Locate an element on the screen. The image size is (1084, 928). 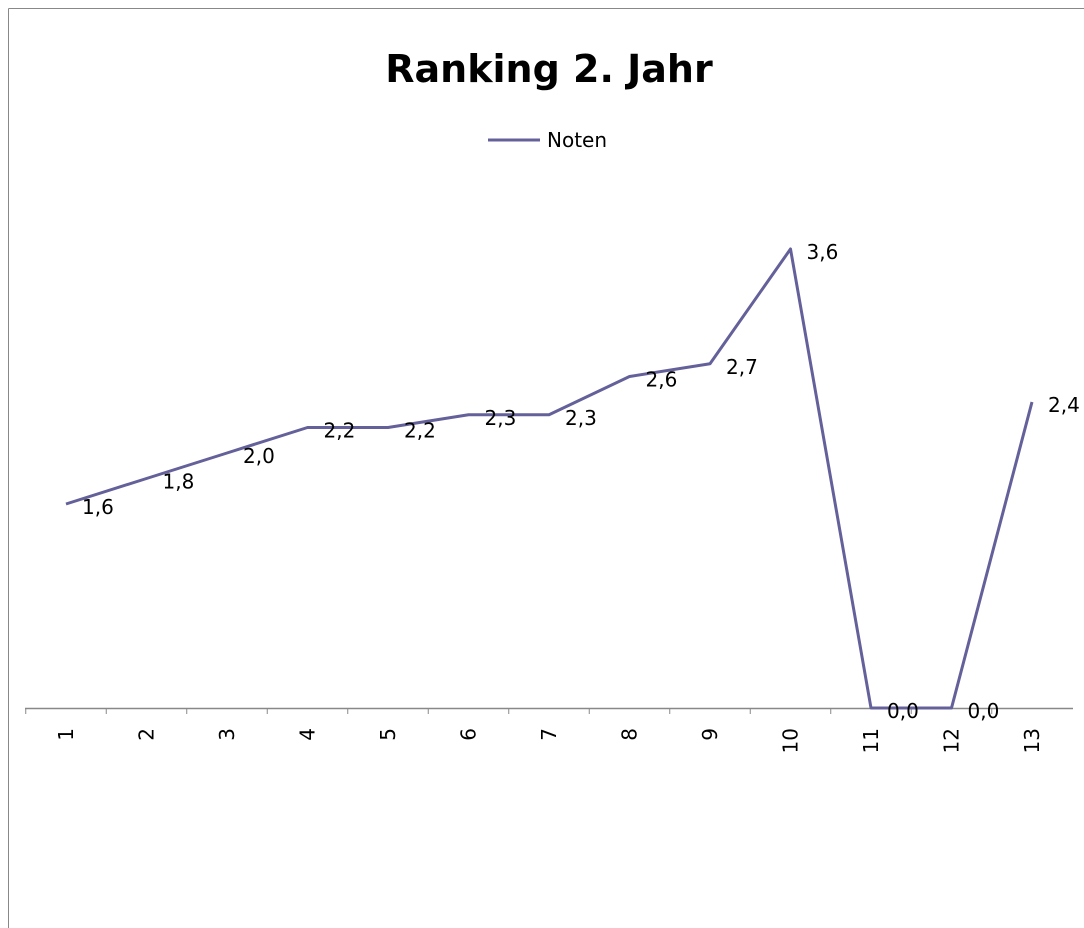
x-tick-label: 13 is located at coordinates (1032, 740).